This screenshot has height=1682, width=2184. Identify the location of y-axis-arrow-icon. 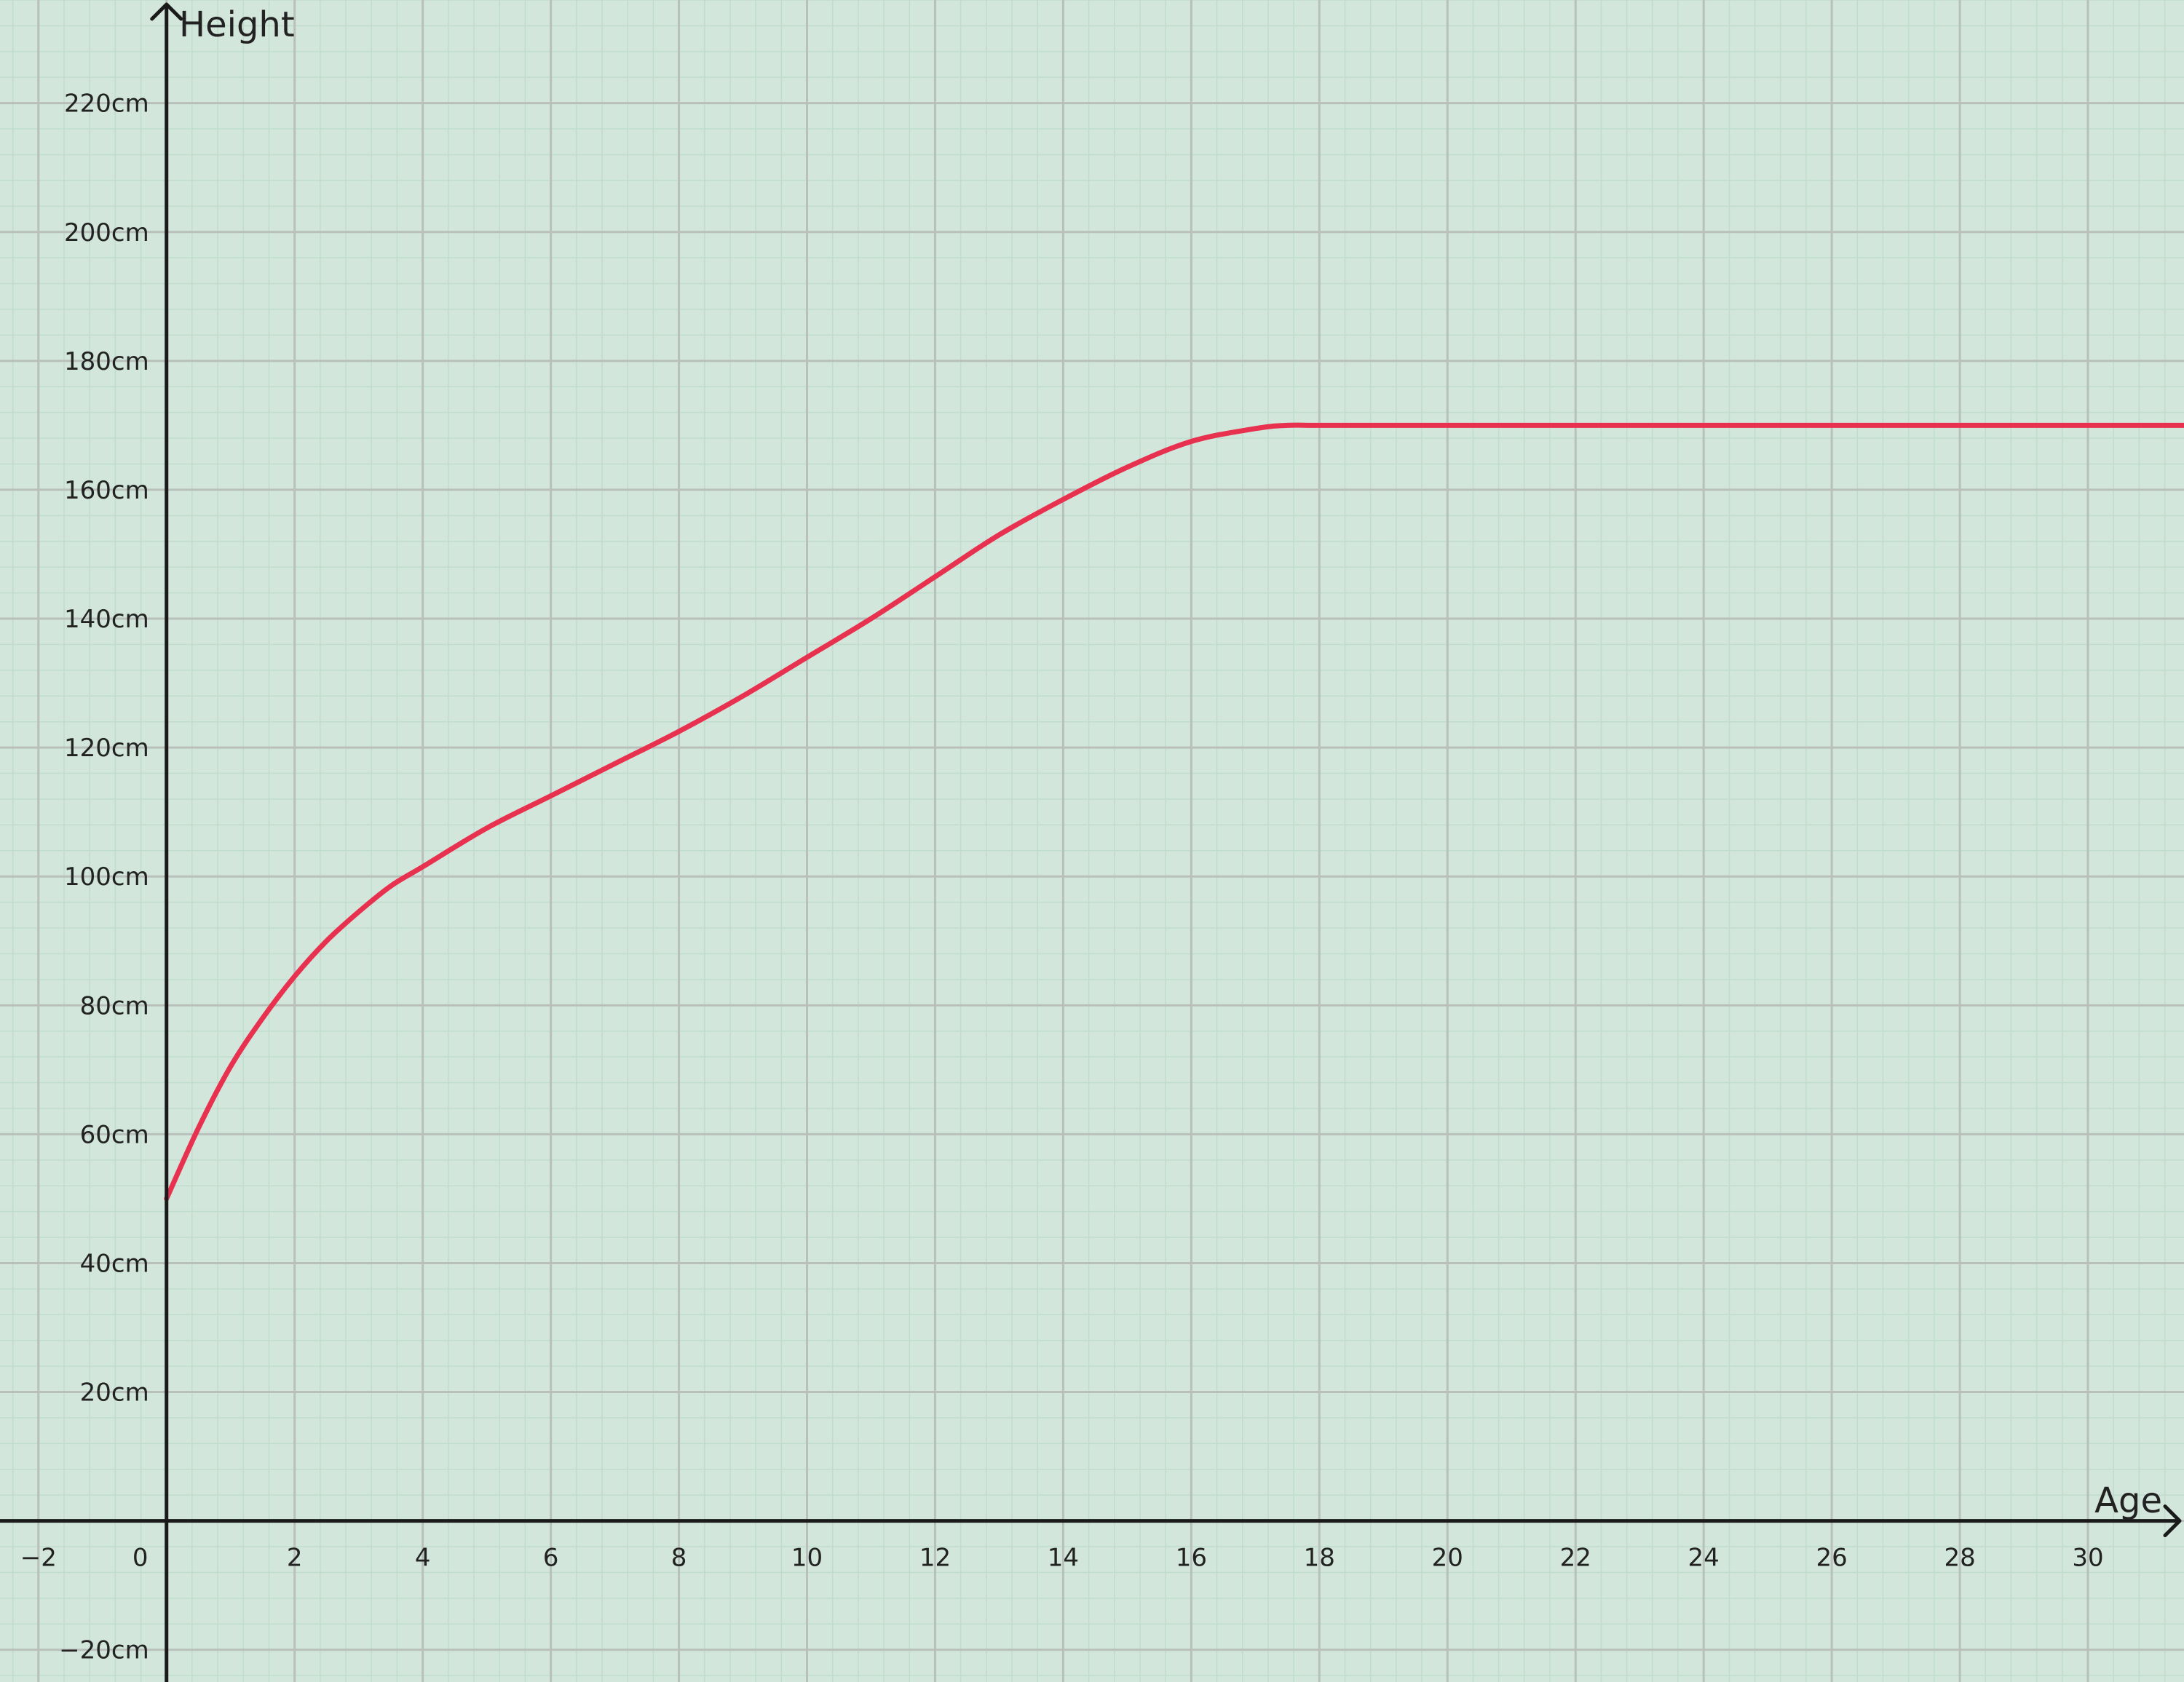
(166, 11).